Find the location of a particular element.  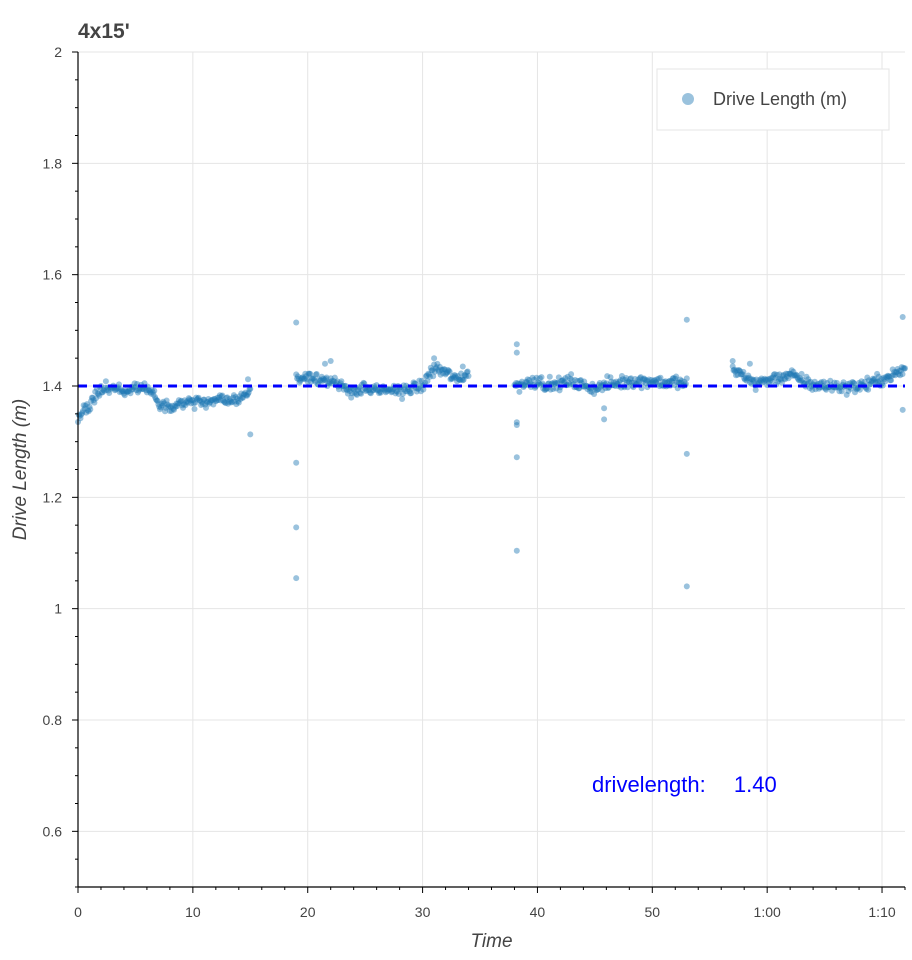

drivelength-annotation: drivelength: 1.40 is located at coordinates (684, 784).